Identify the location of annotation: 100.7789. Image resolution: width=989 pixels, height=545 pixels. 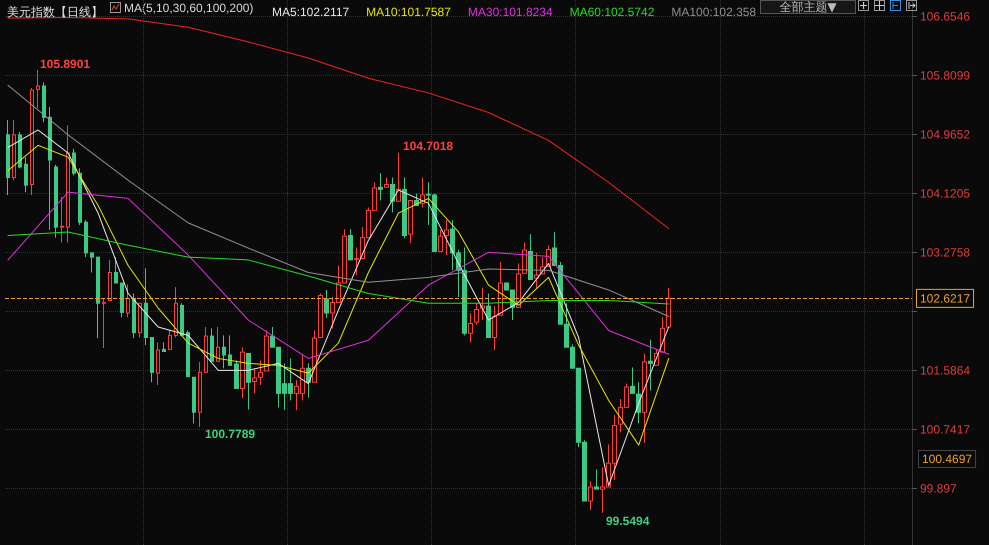
(230, 434).